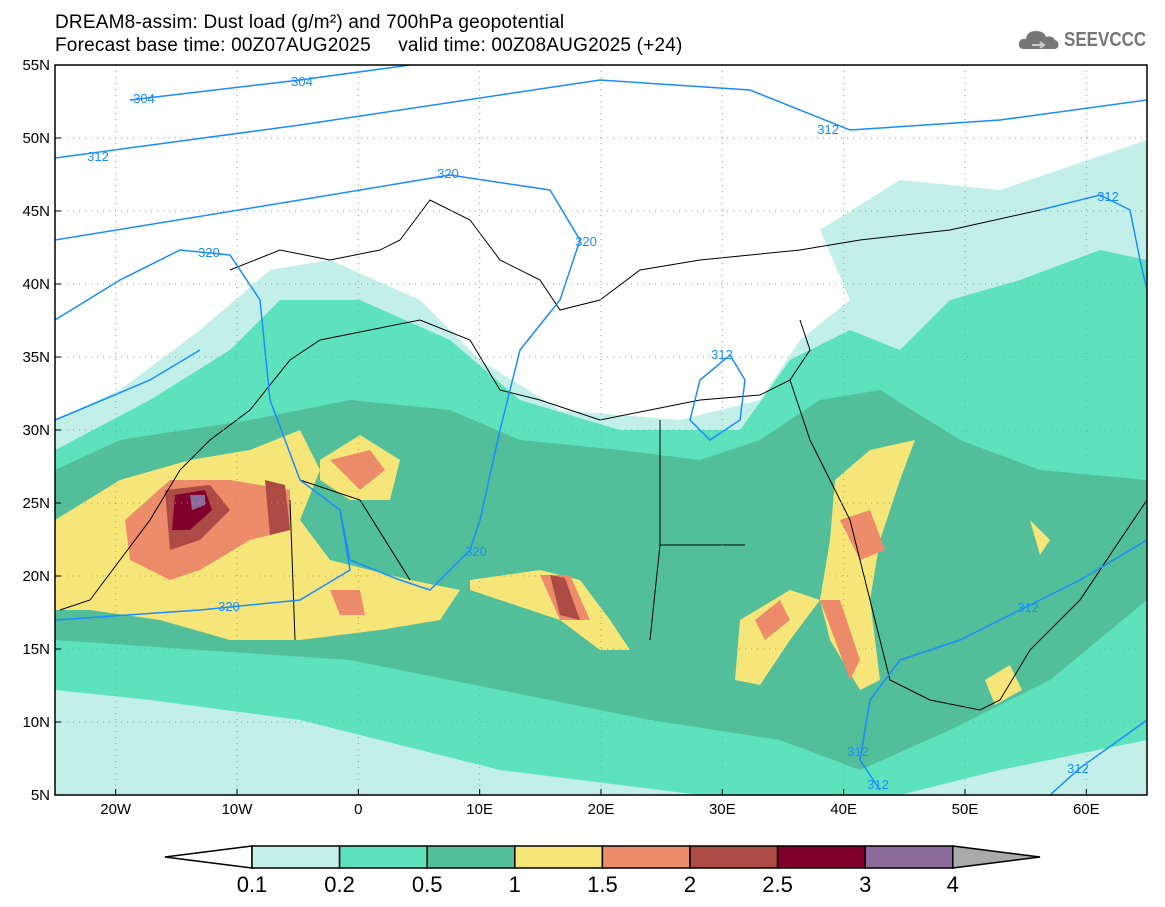 This screenshot has height=907, width=1165. Describe the element at coordinates (36, 430) in the screenshot. I see `lat-tick-label: 30N` at that location.